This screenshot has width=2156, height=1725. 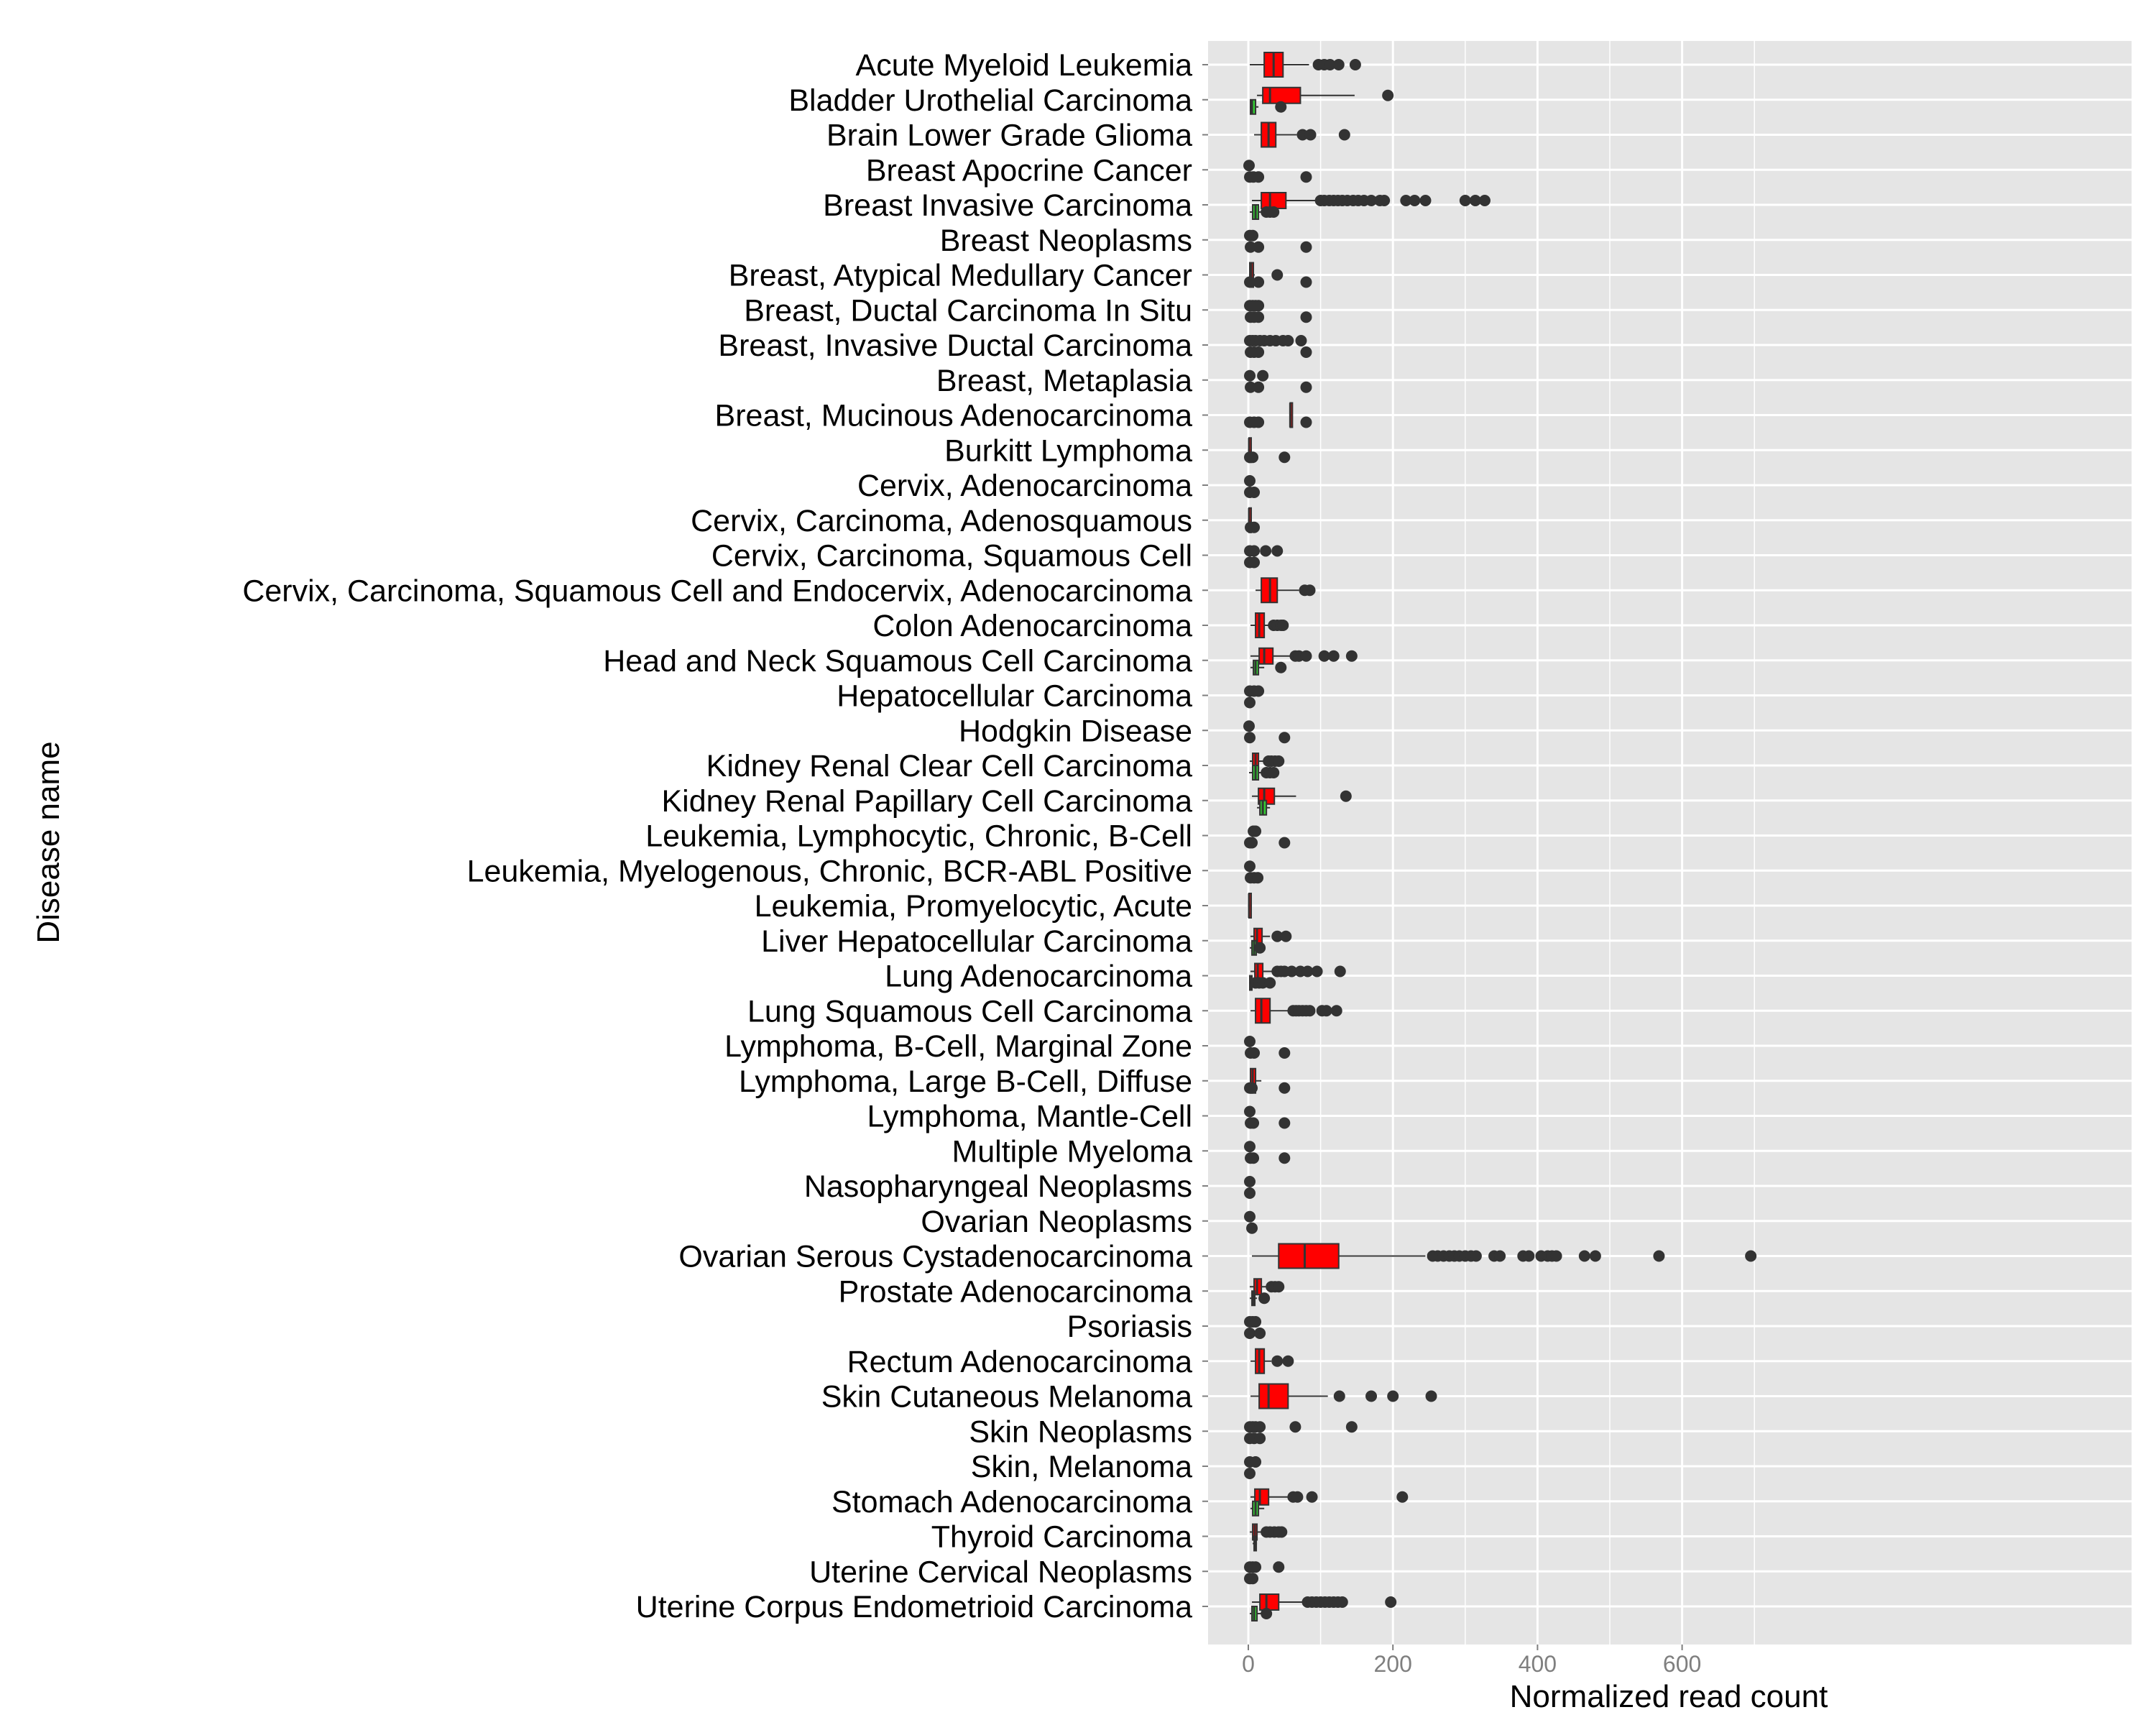 What do you see at coordinates (1024, 486) in the screenshot?
I see `category-label: Cervix, Adenocarcinoma` at bounding box center [1024, 486].